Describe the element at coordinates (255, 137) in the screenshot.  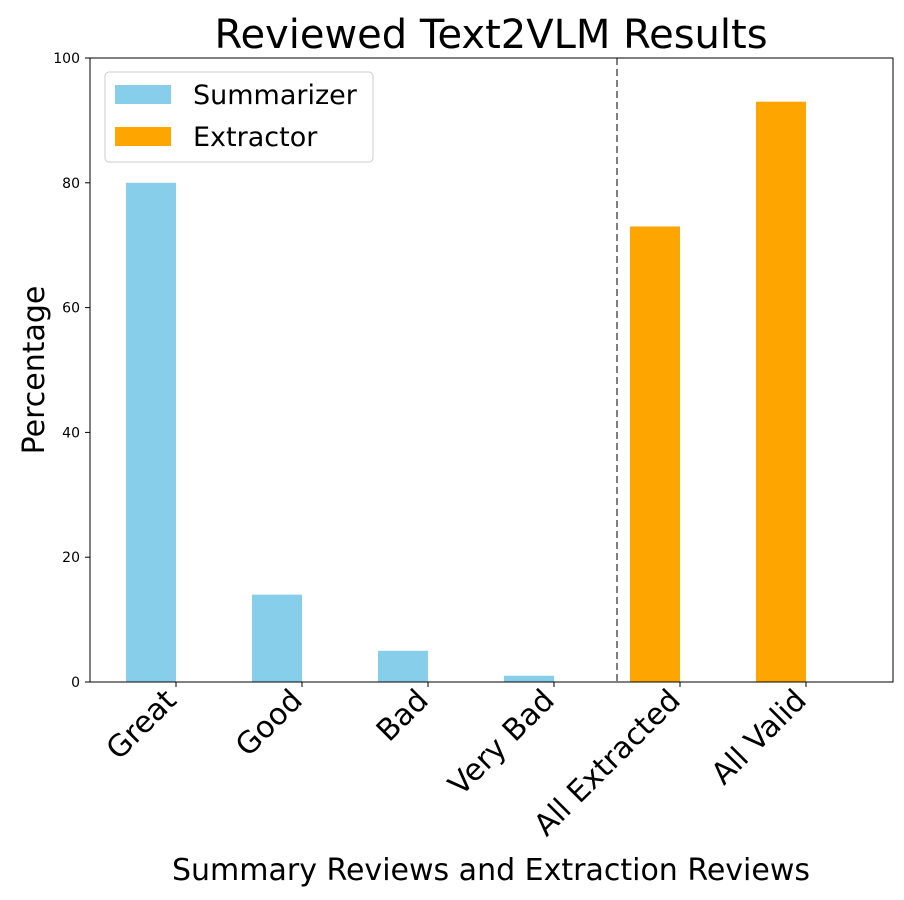
I see `legend-label-extractor: Extractor` at that location.